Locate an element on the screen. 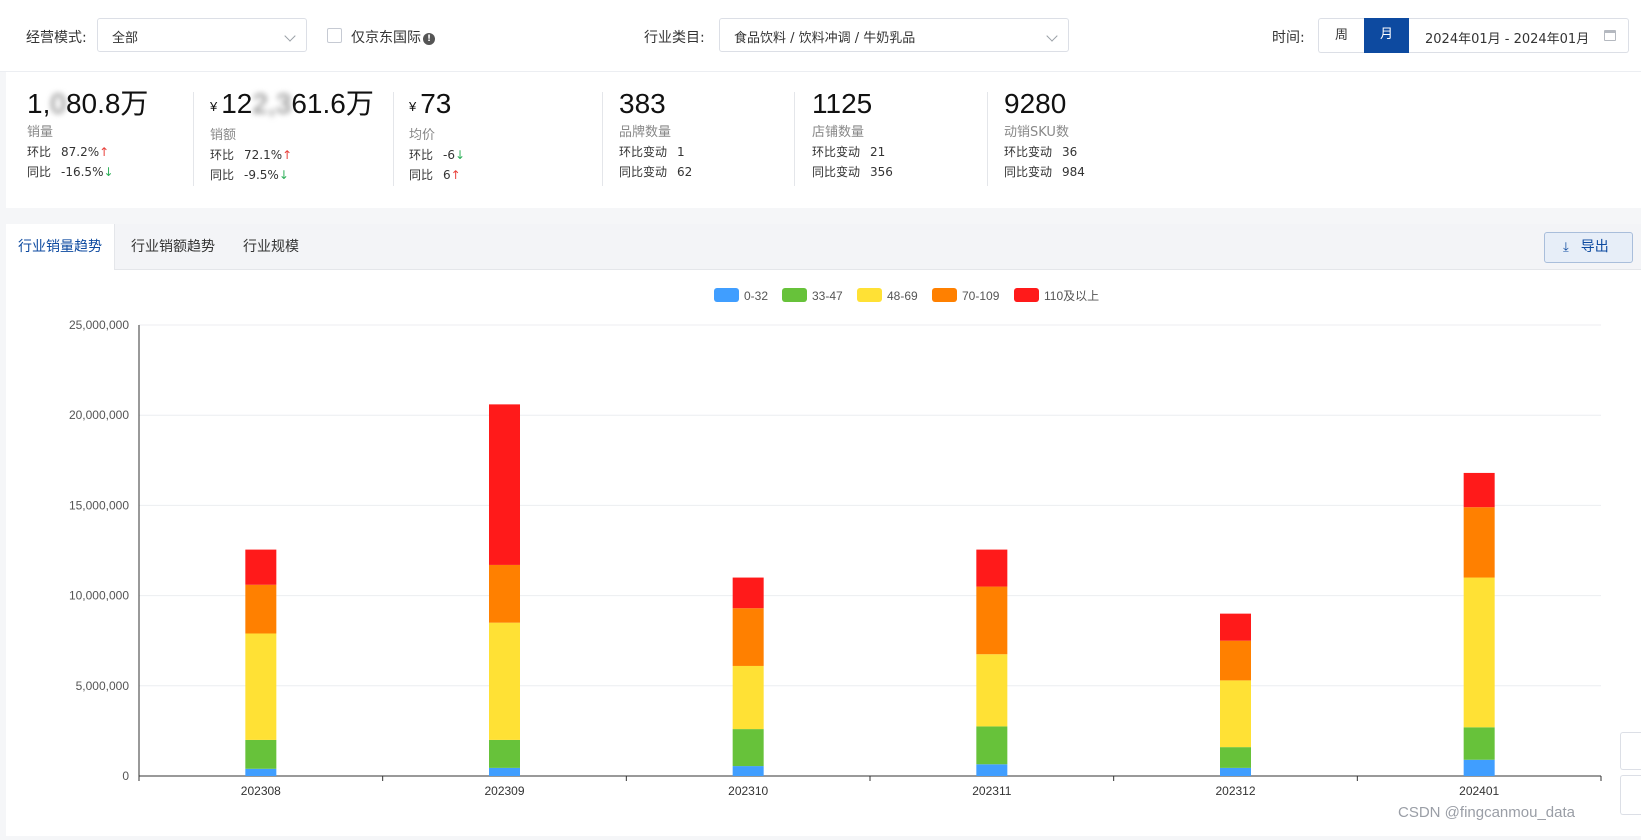  x-tick-label: 202311 is located at coordinates (991, 791).